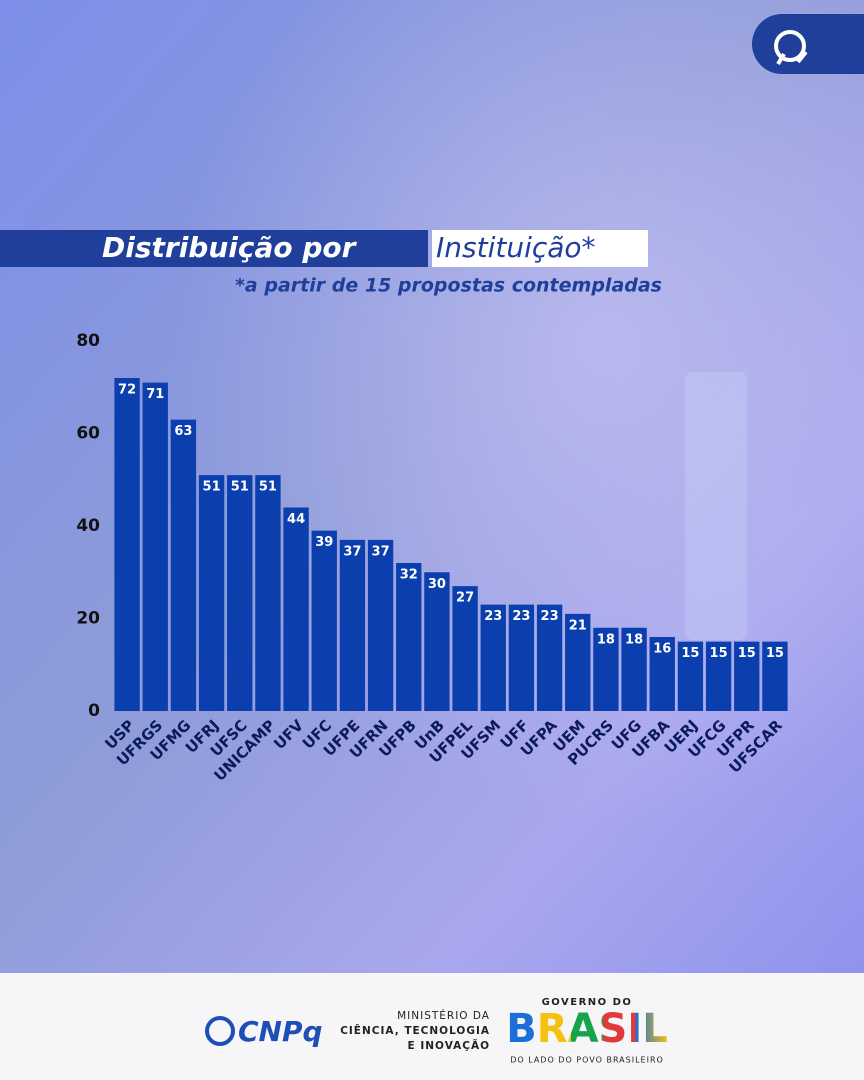  Describe the element at coordinates (280, 1031) in the screenshot. I see `cnpq-text: CNPq` at that location.